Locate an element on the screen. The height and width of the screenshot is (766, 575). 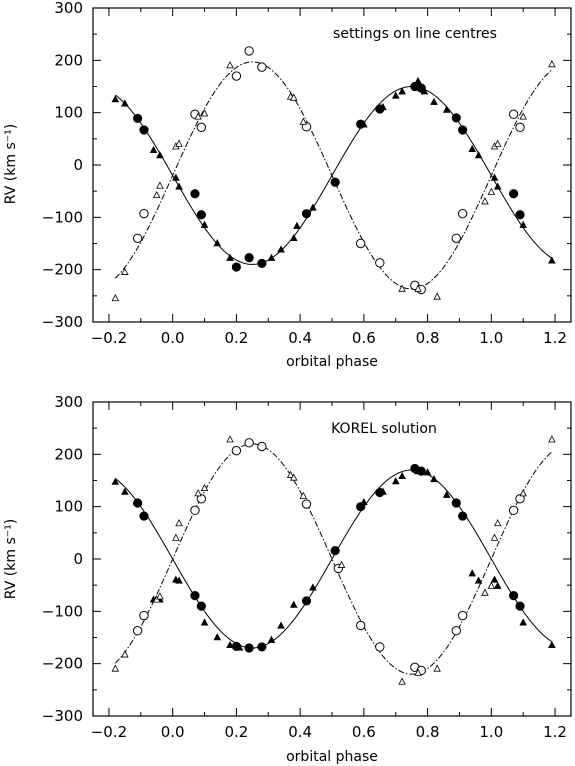
x-tick-label: 0.4 is located at coordinates (300, 338).